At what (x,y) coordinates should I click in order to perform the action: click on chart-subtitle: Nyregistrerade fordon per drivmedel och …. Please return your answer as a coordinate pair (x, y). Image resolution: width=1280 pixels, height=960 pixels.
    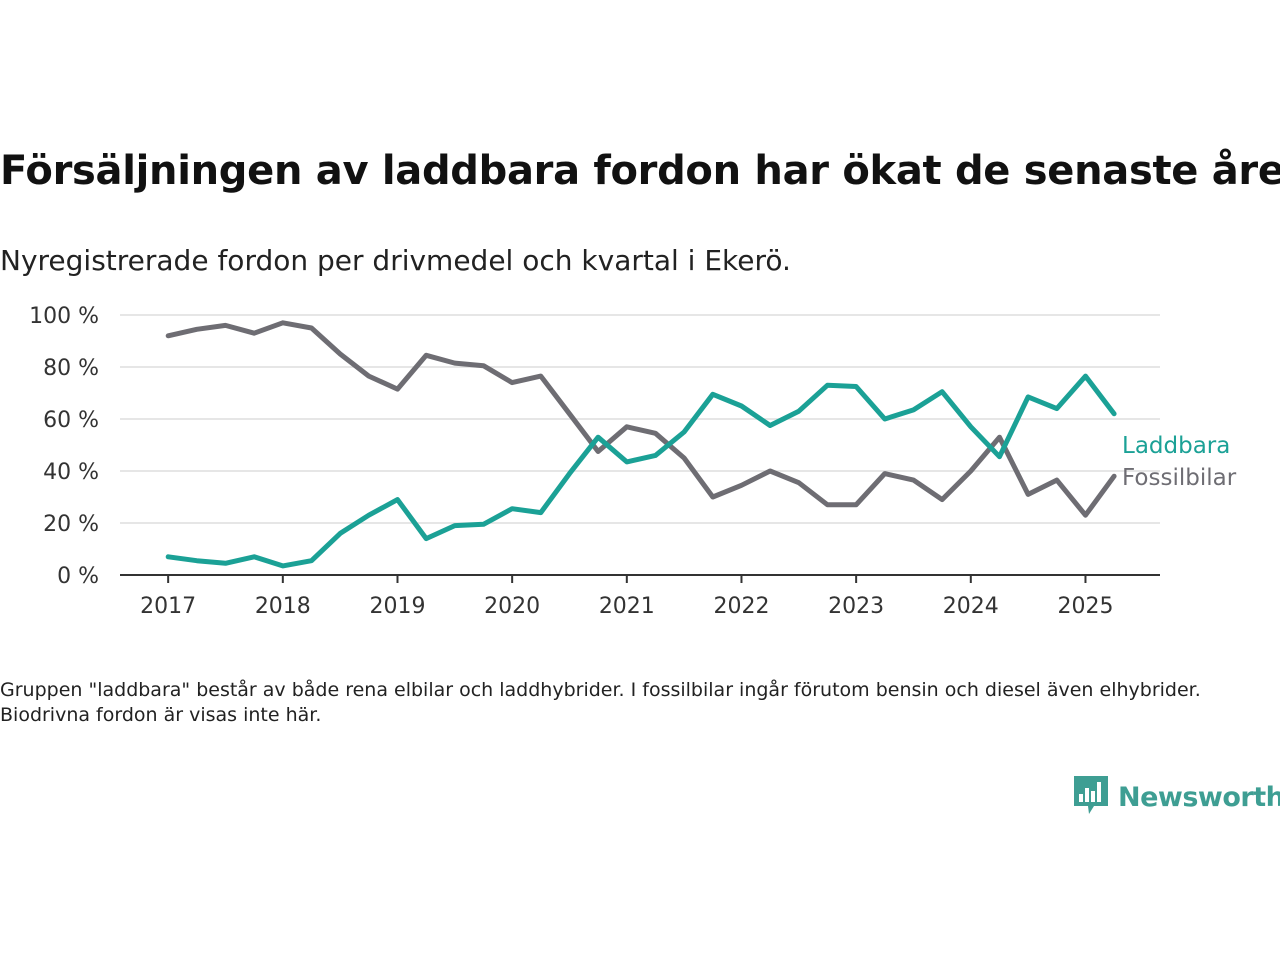
    Looking at the image, I should click on (395, 260).